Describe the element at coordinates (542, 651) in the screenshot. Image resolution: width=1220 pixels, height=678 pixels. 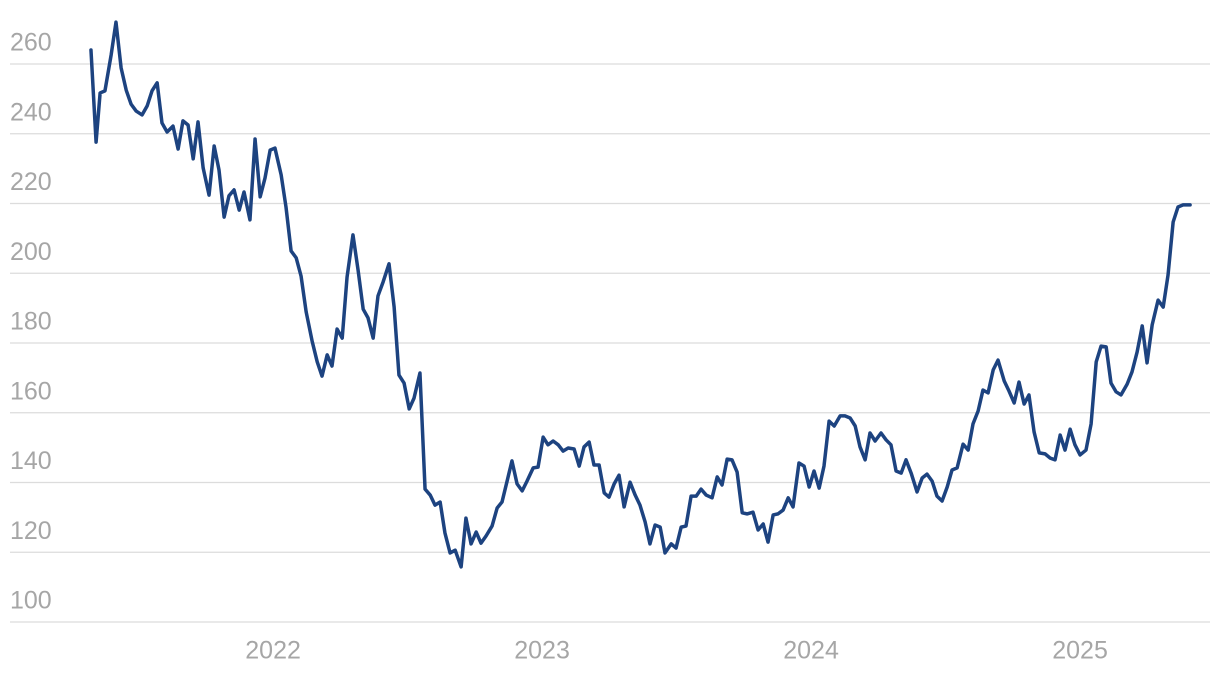
I see `x-tick-label: 2023` at that location.